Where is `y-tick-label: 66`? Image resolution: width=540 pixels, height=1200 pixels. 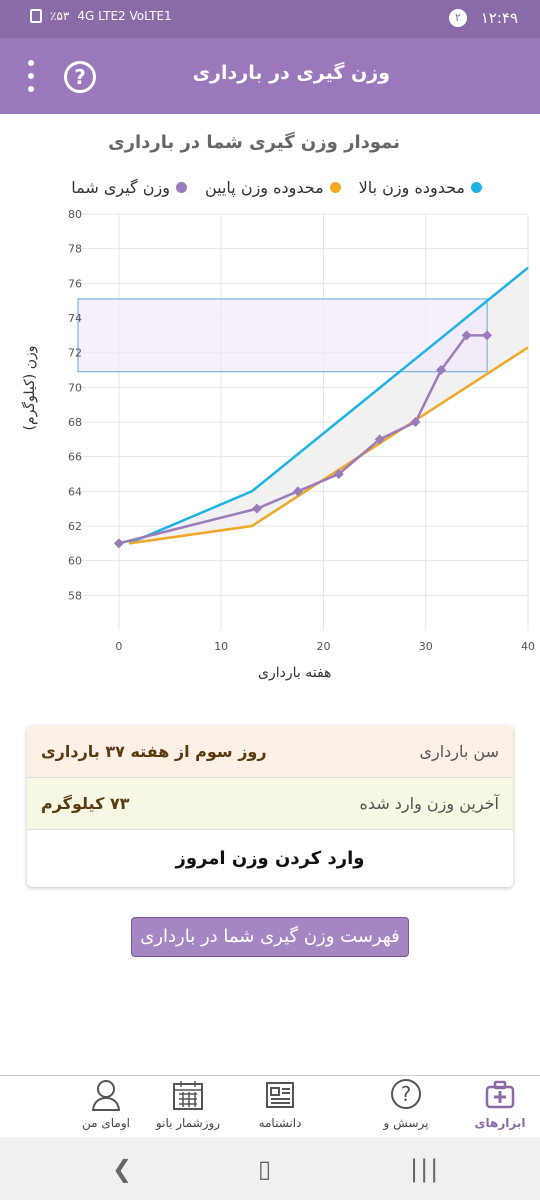 y-tick-label: 66 is located at coordinates (75, 457).